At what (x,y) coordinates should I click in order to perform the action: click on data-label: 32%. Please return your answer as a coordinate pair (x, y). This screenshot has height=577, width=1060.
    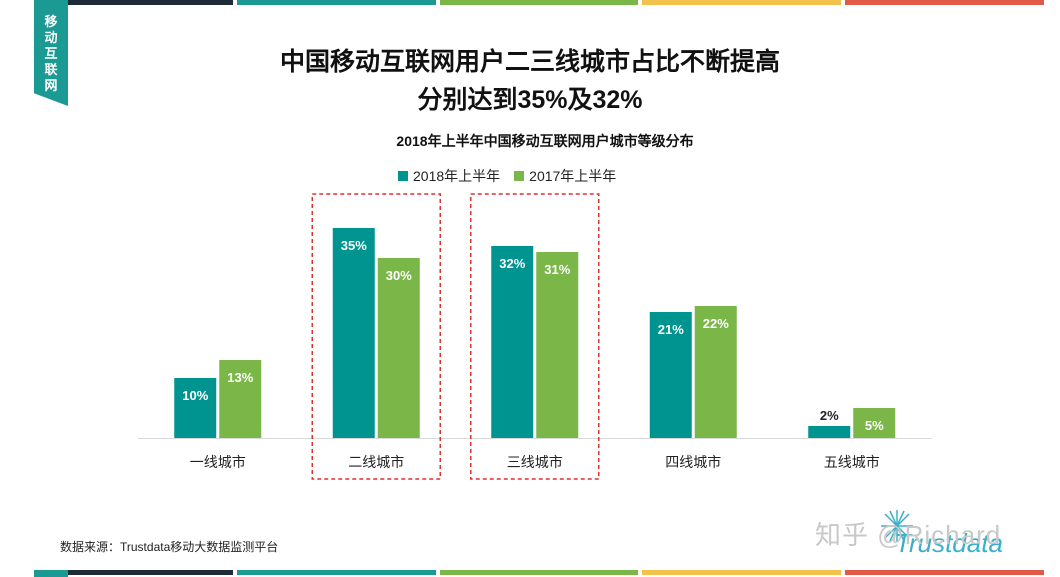
    Looking at the image, I should click on (512, 263).